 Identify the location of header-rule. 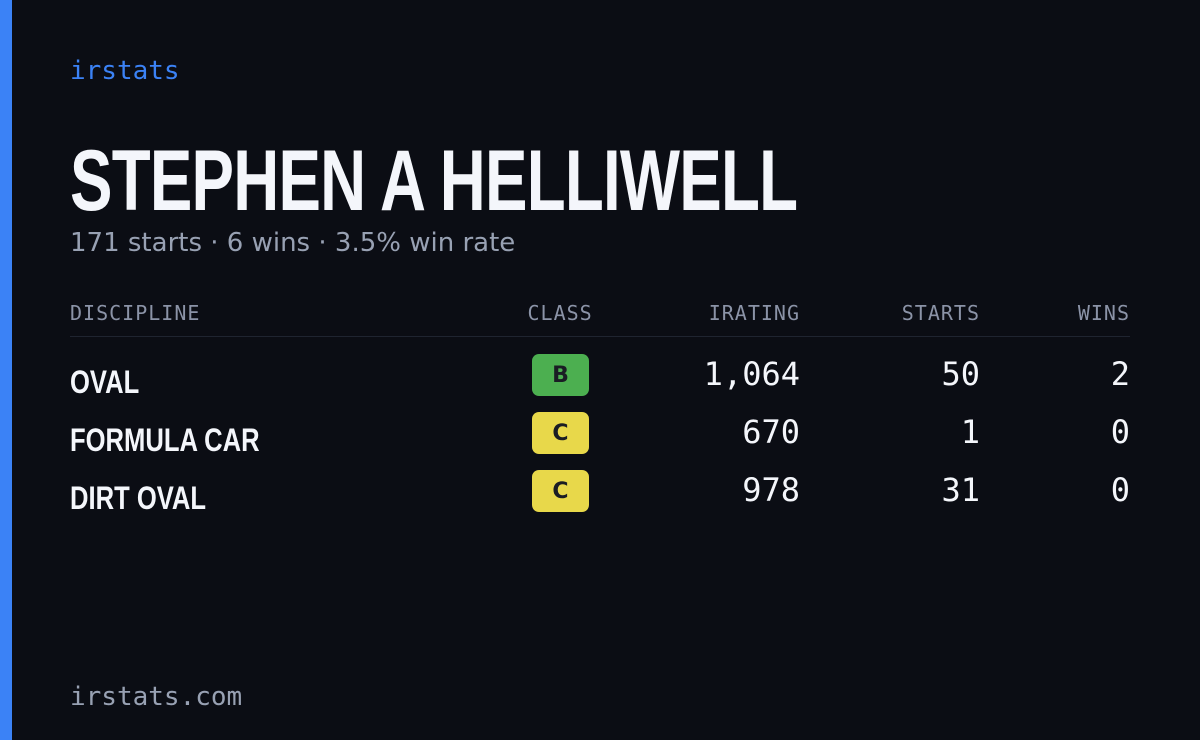
(600, 336).